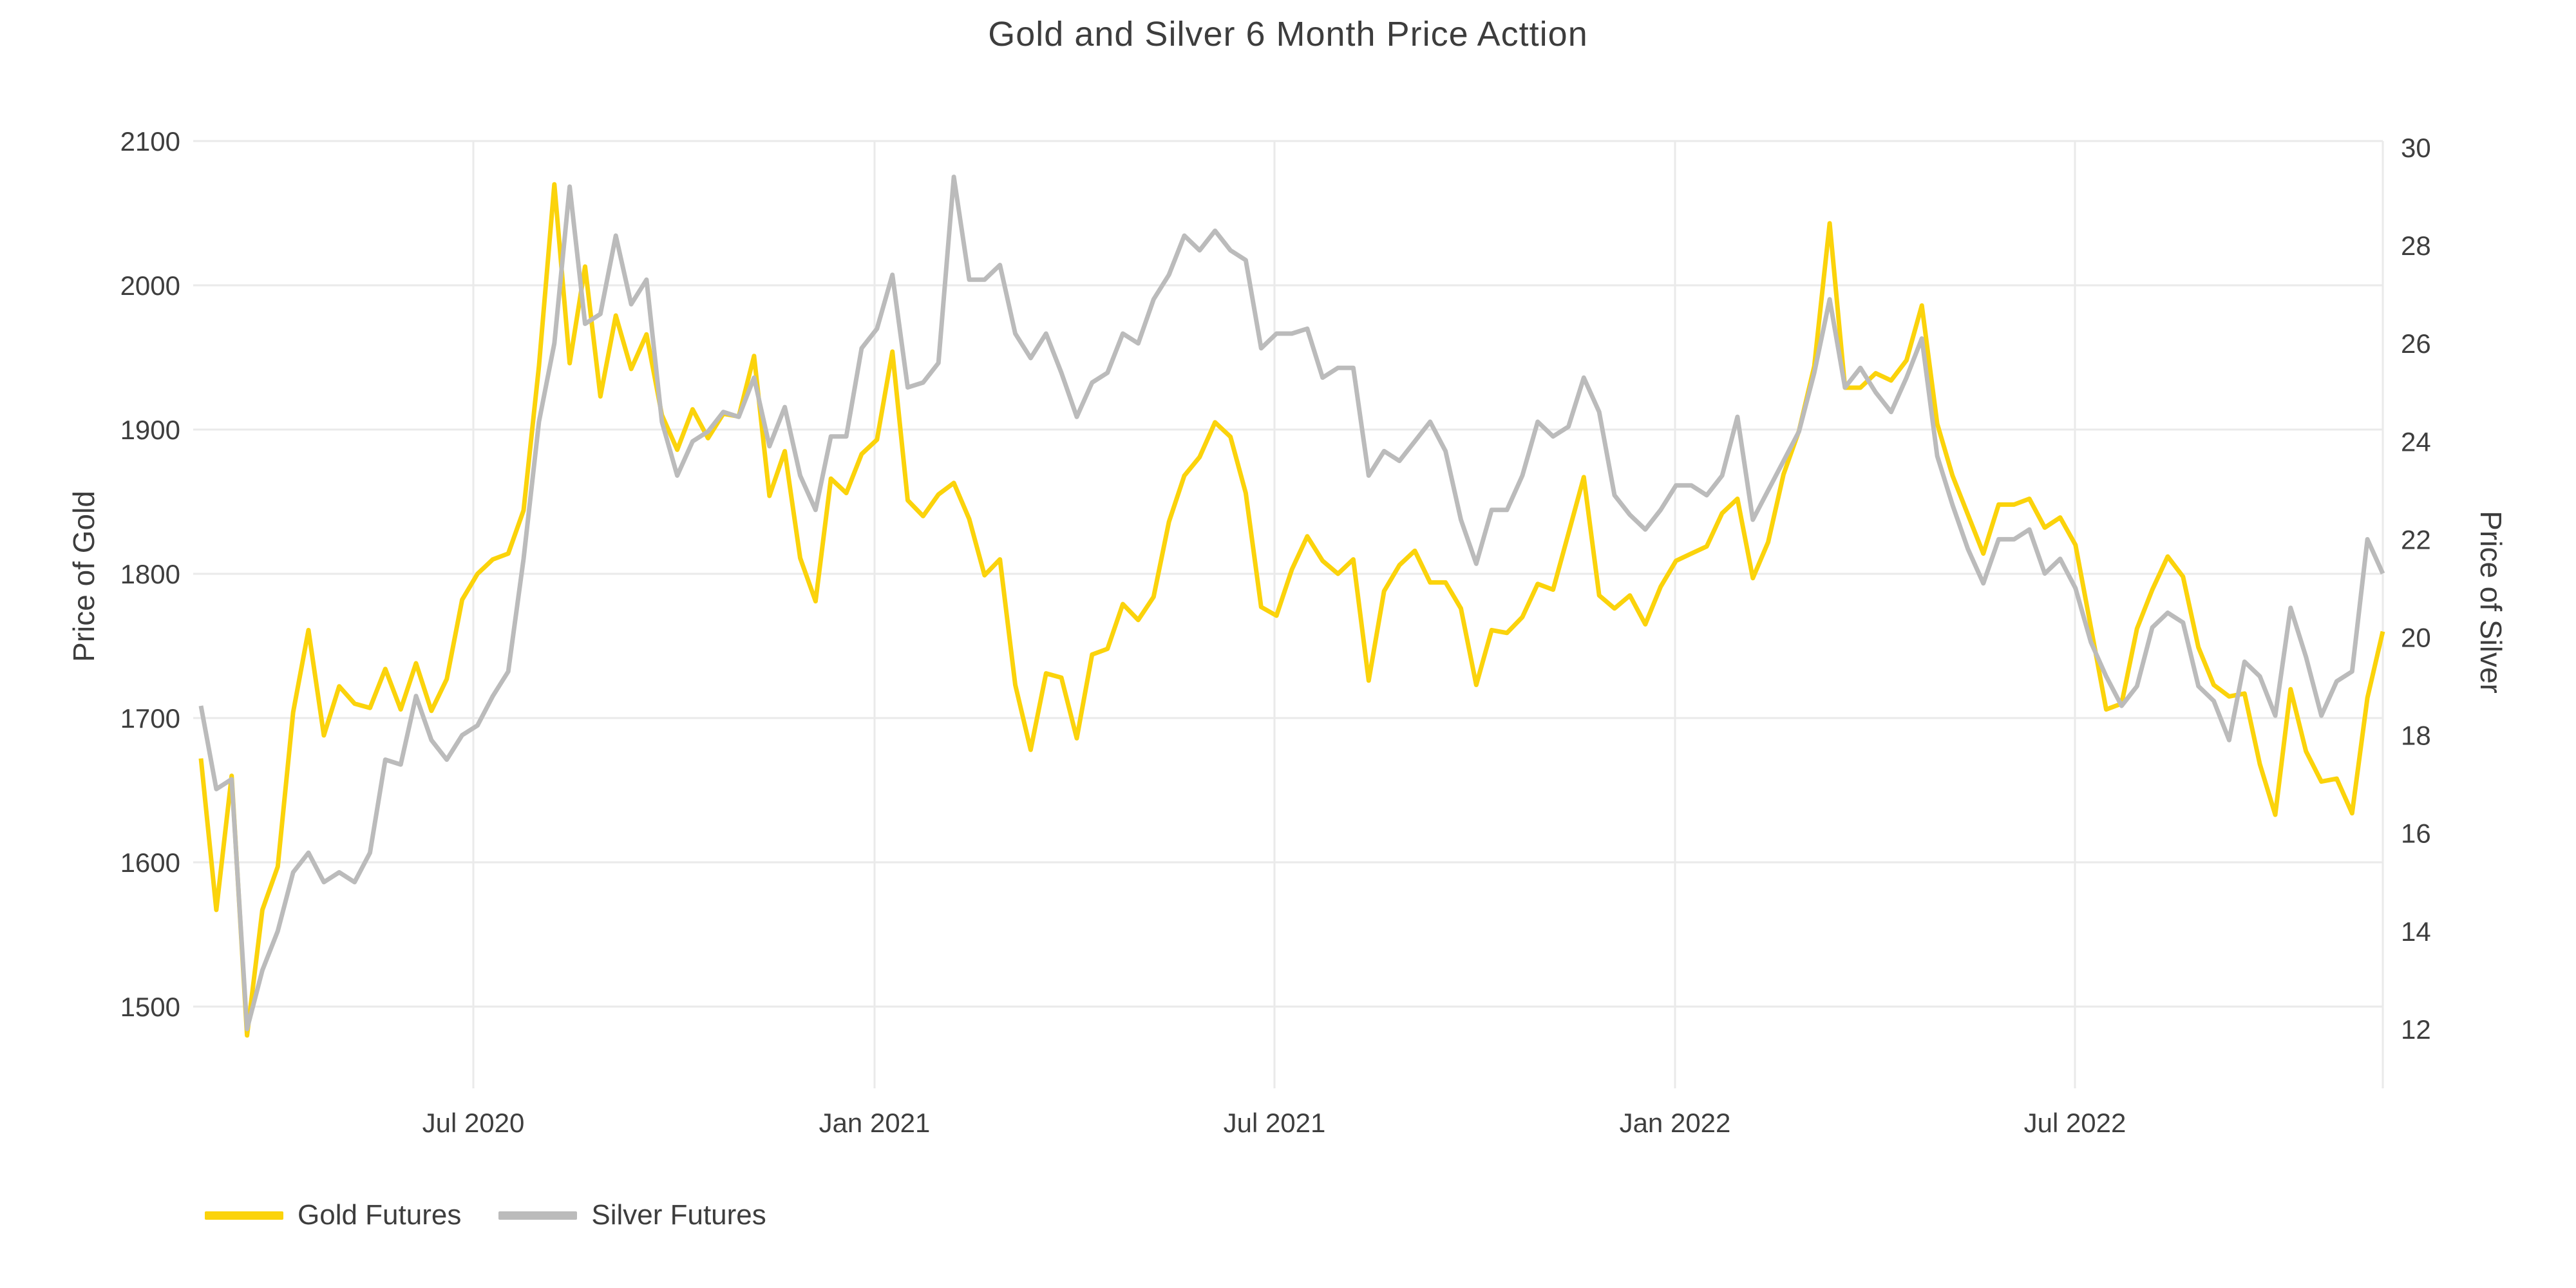  What do you see at coordinates (1275, 1123) in the screenshot?
I see `x-axis-tick-label: Jul 2021` at bounding box center [1275, 1123].